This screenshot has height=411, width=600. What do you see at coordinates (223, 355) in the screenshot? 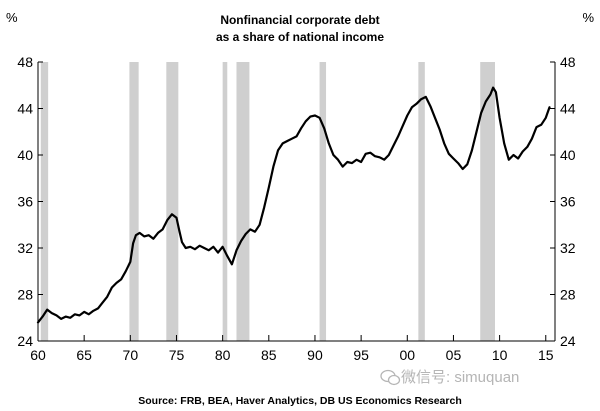
I see `x-tick-label: 80` at bounding box center [223, 355].